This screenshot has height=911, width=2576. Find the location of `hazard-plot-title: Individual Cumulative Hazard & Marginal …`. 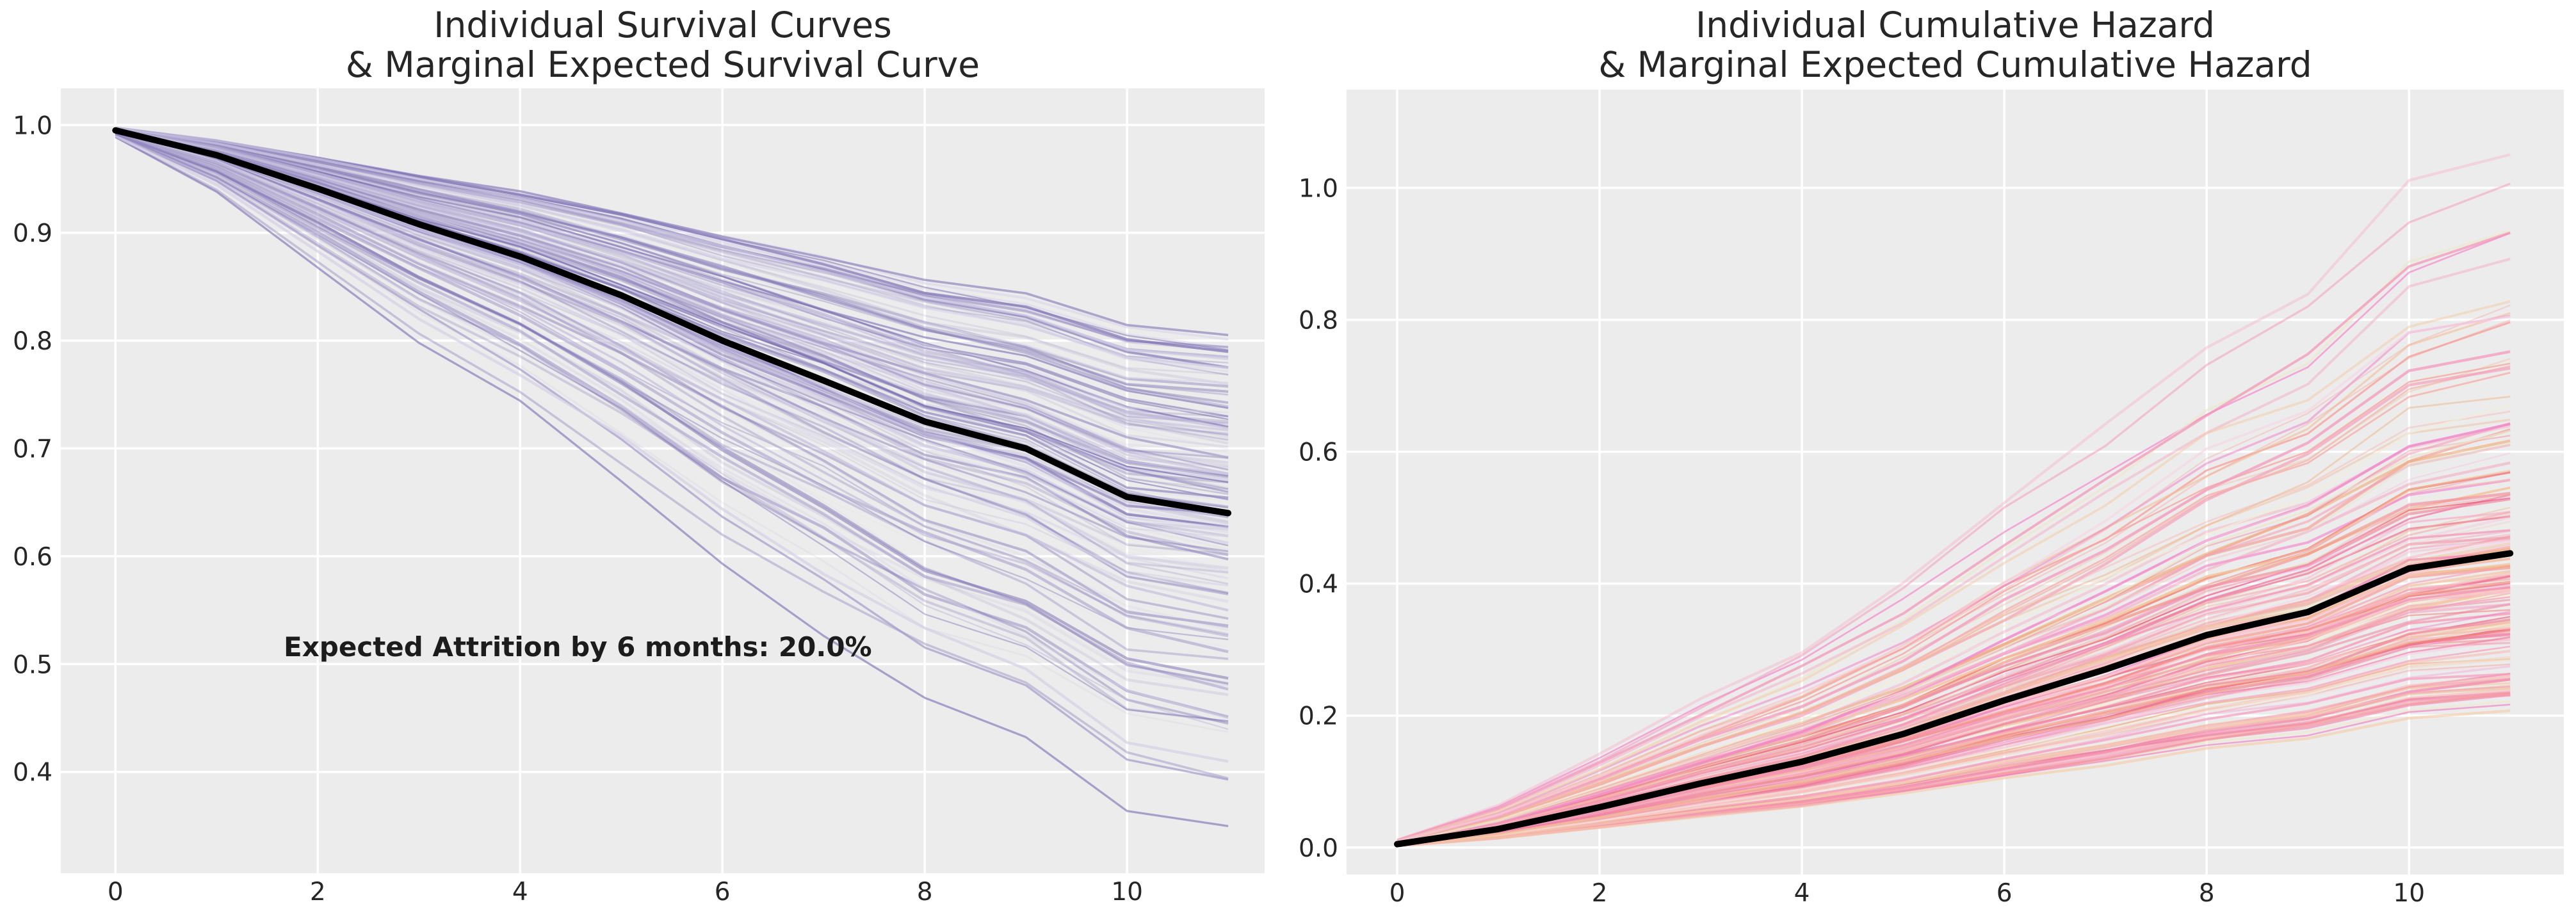

hazard-plot-title: Individual Cumulative Hazard & Marginal … is located at coordinates (1955, 45).